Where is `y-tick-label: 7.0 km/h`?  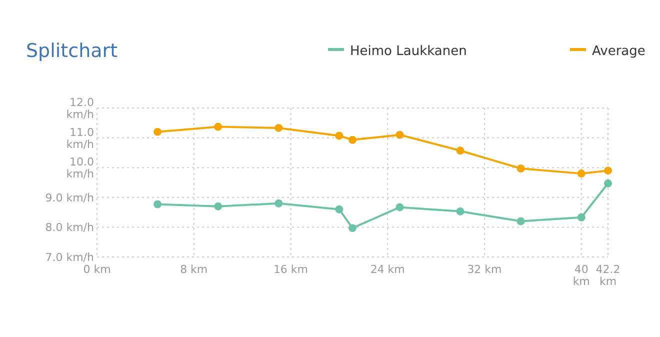 y-tick-label: 7.0 km/h is located at coordinates (69, 257).